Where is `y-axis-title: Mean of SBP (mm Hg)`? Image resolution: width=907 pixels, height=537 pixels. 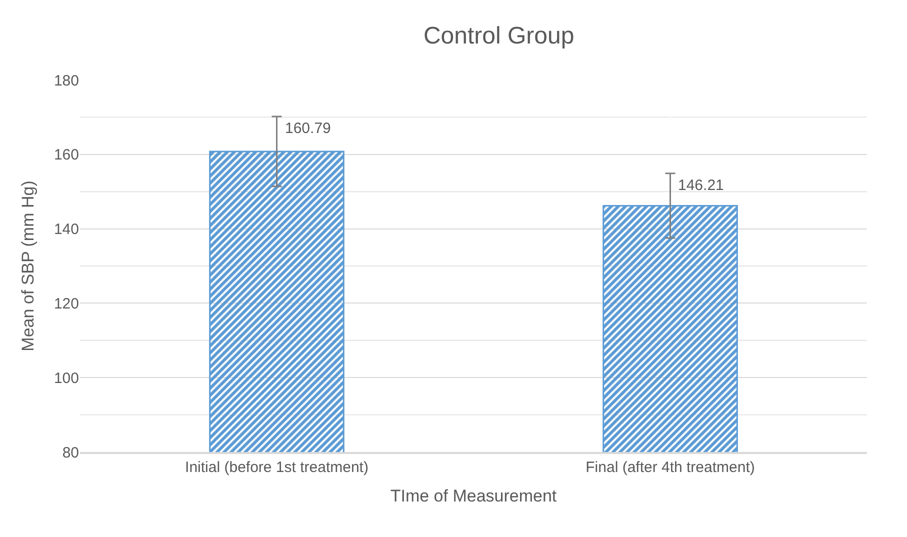
y-axis-title: Mean of SBP (mm Hg) is located at coordinates (28, 266).